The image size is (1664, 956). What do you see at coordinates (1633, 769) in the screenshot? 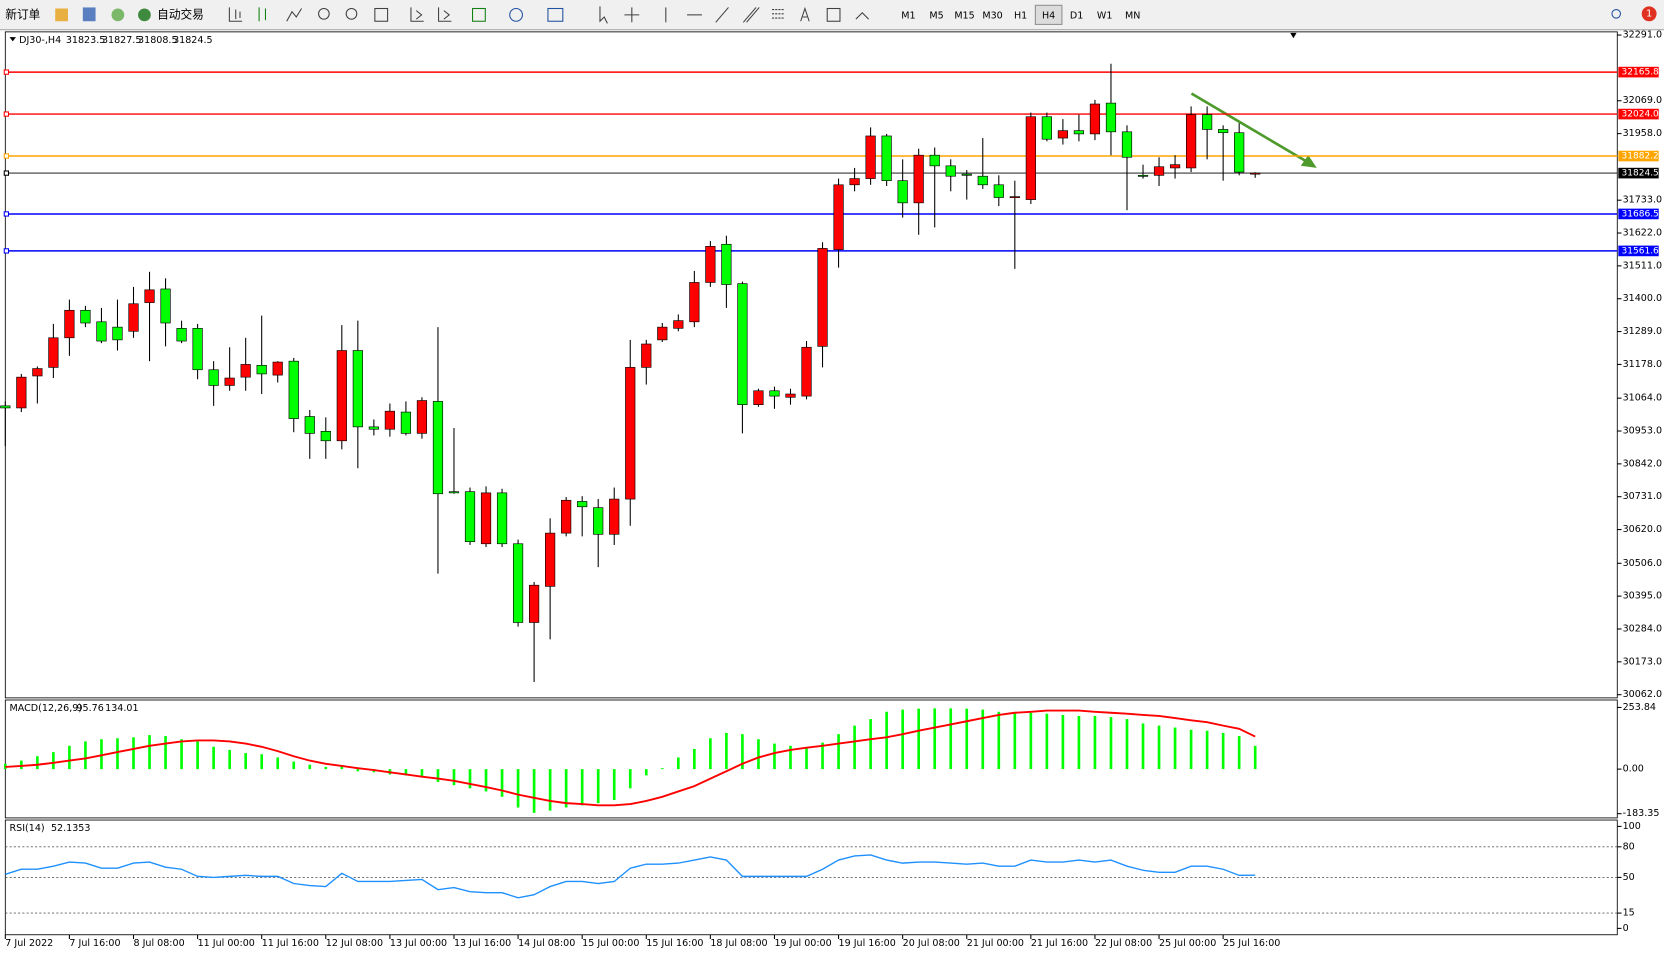
I see `y-tick-label: 0.00` at bounding box center [1633, 769].